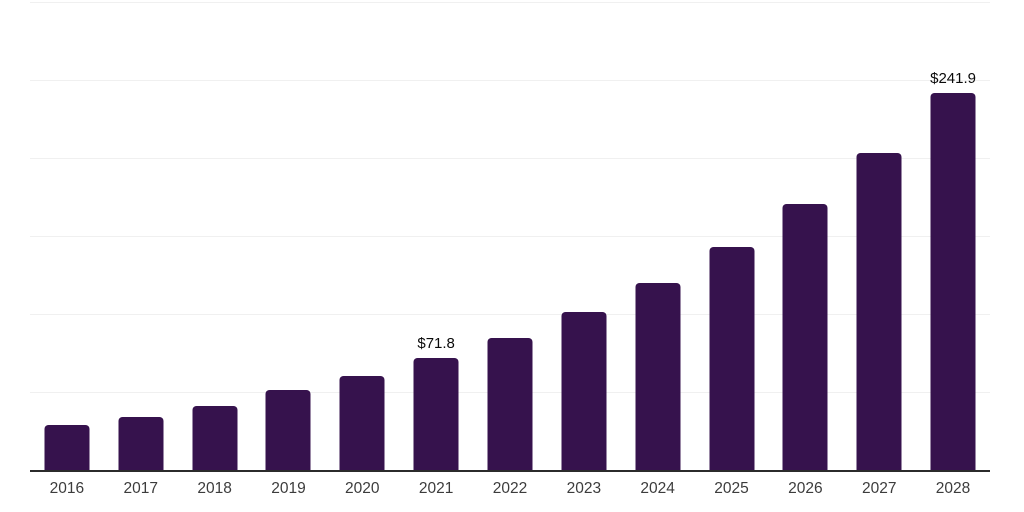  I want to click on x-tick-2016: 2016, so click(67, 488).